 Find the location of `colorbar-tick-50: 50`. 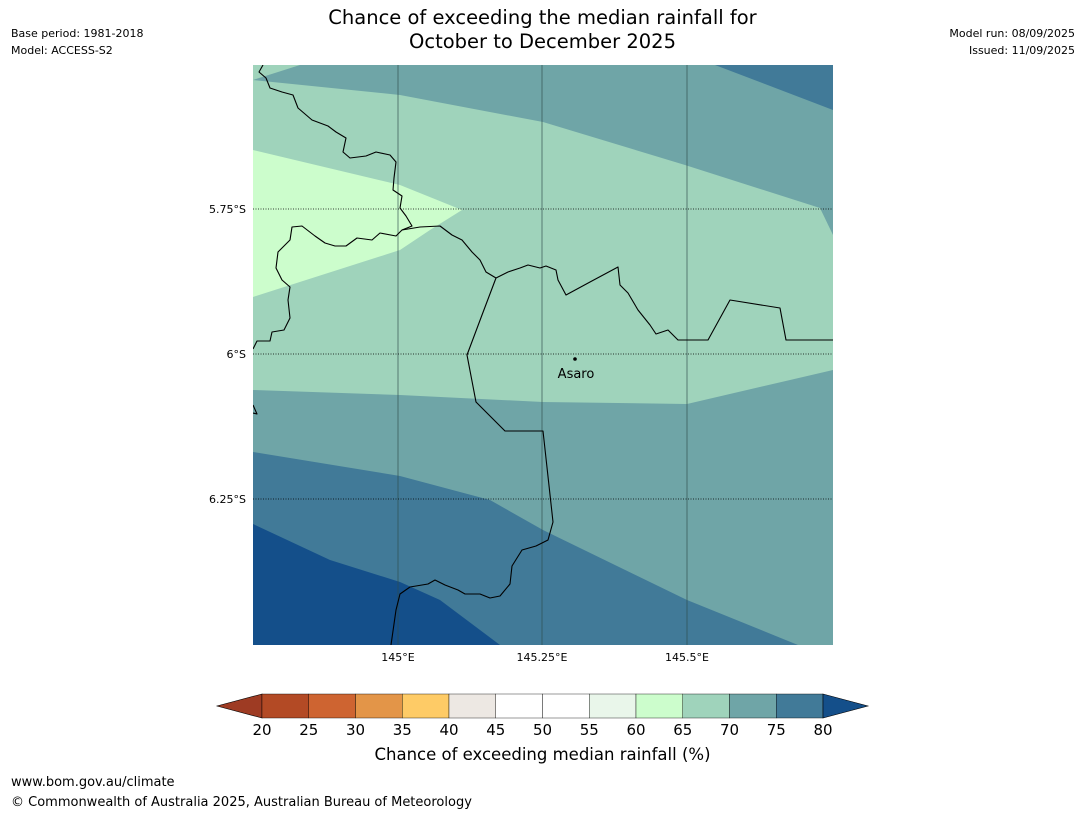

colorbar-tick-50: 50 is located at coordinates (542, 730).